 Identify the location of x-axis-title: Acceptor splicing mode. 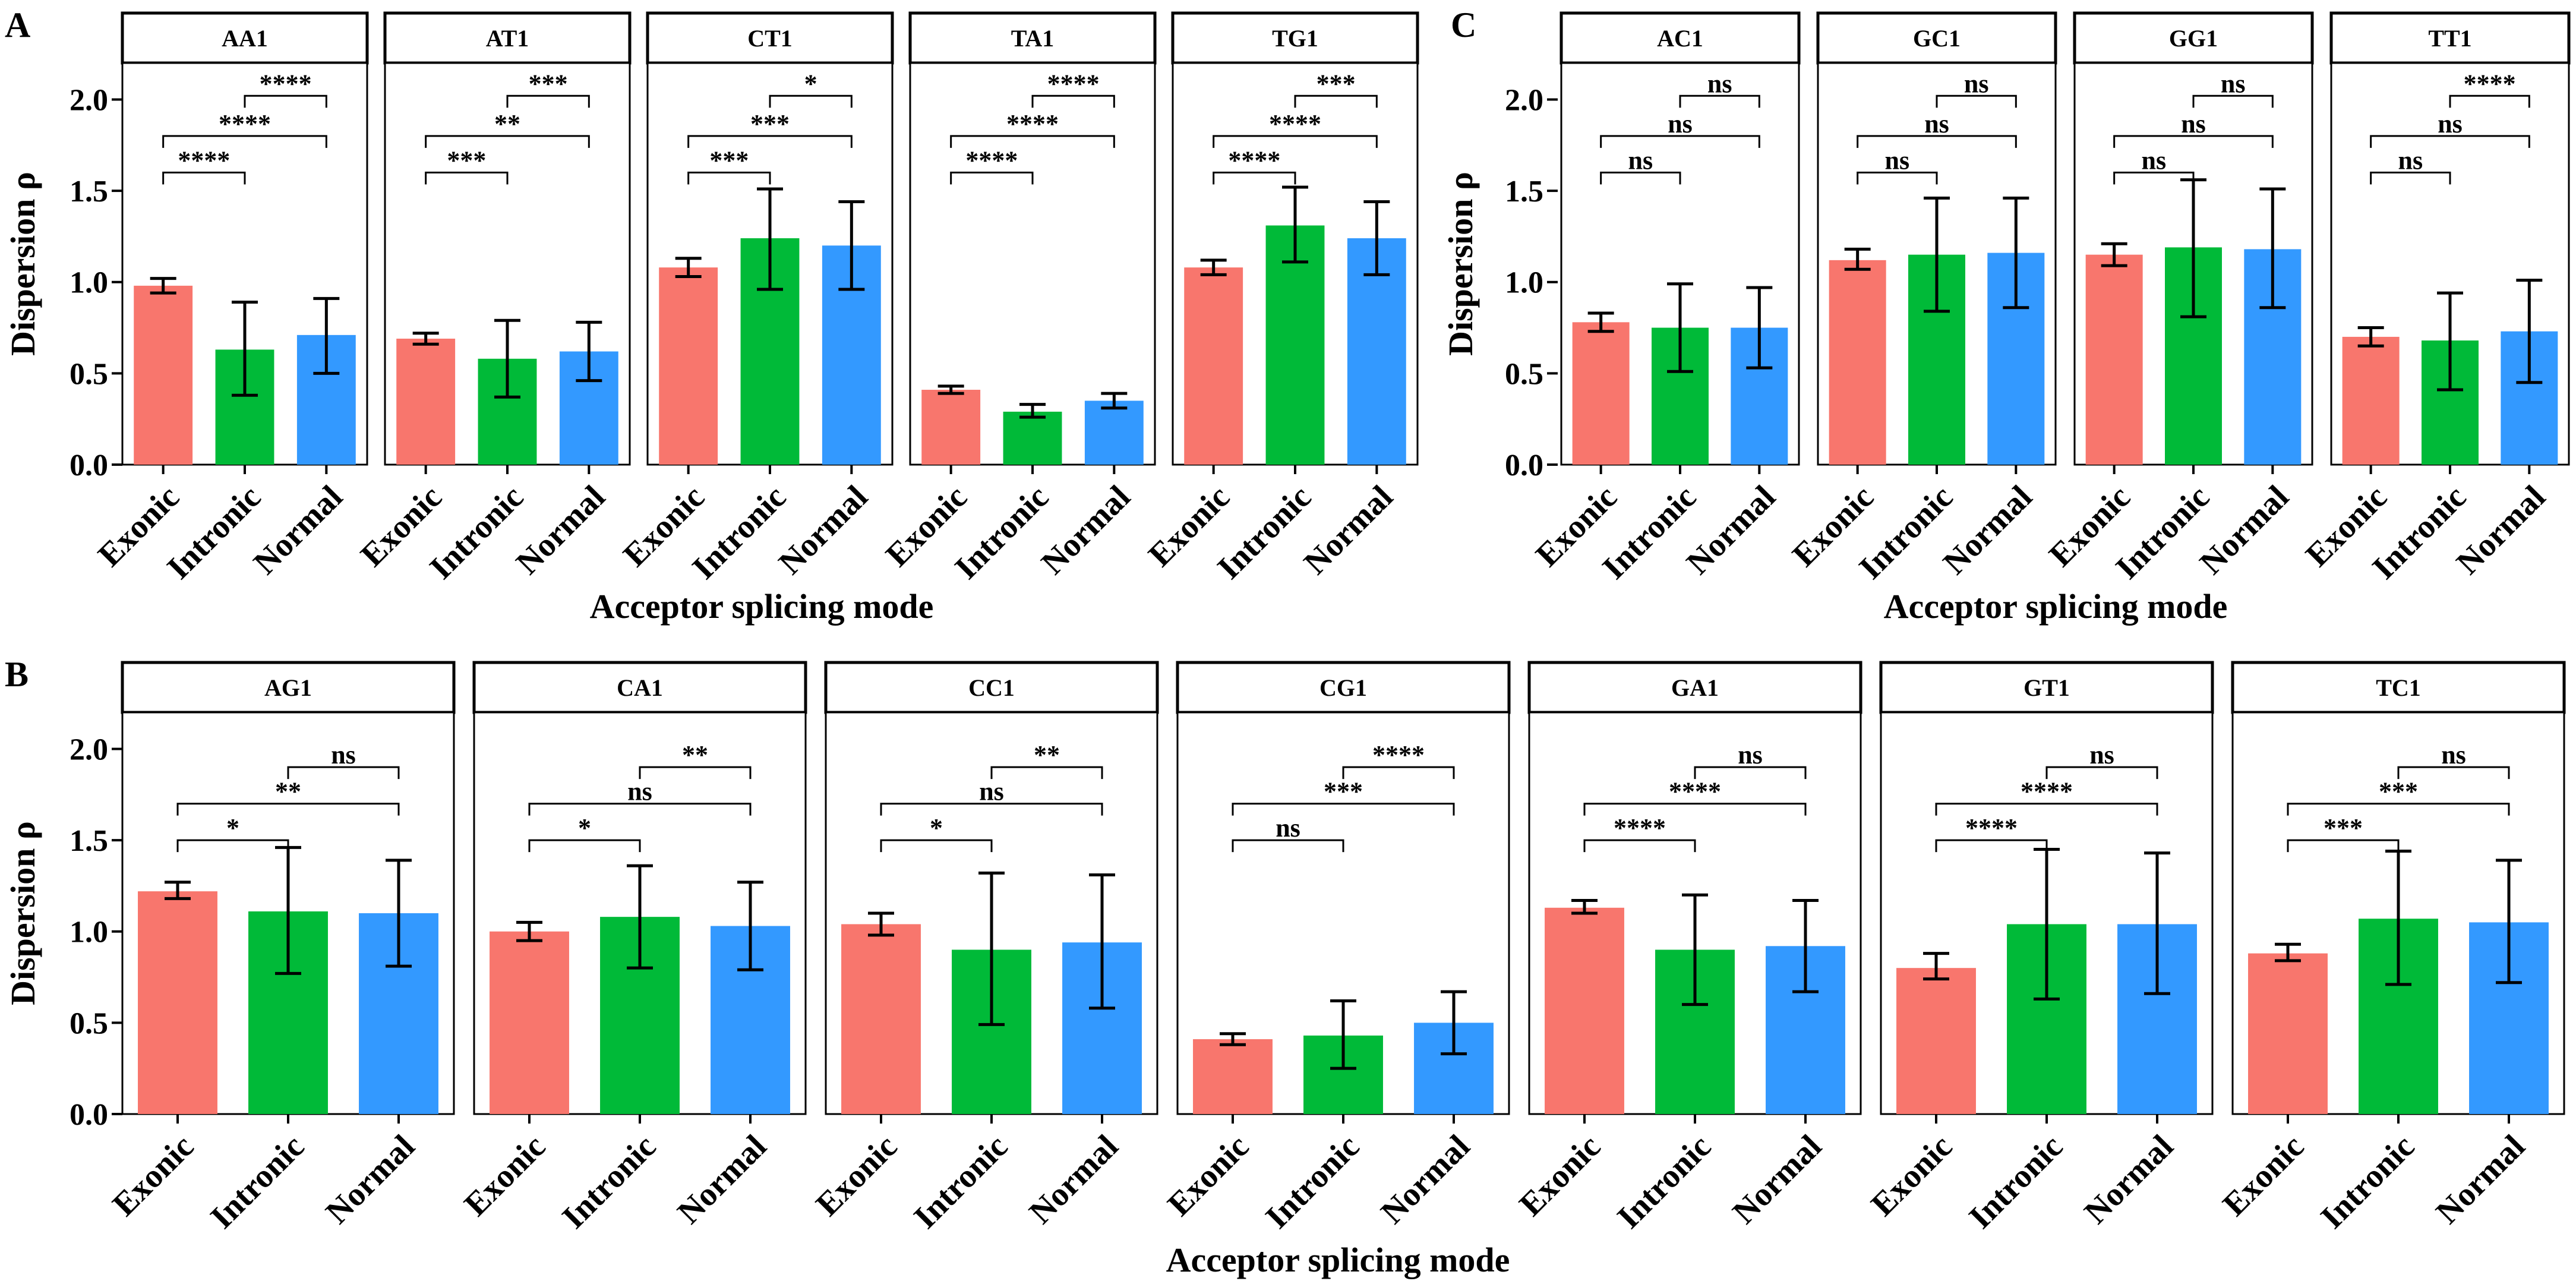
(762, 606).